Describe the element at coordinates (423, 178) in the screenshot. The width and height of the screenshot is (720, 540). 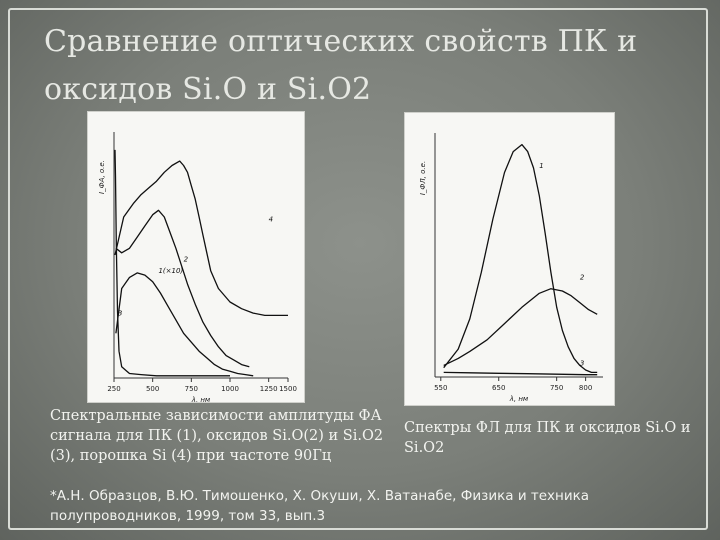
I see `pl-y-axis-label: I_ФЛ, о.е.` at that location.